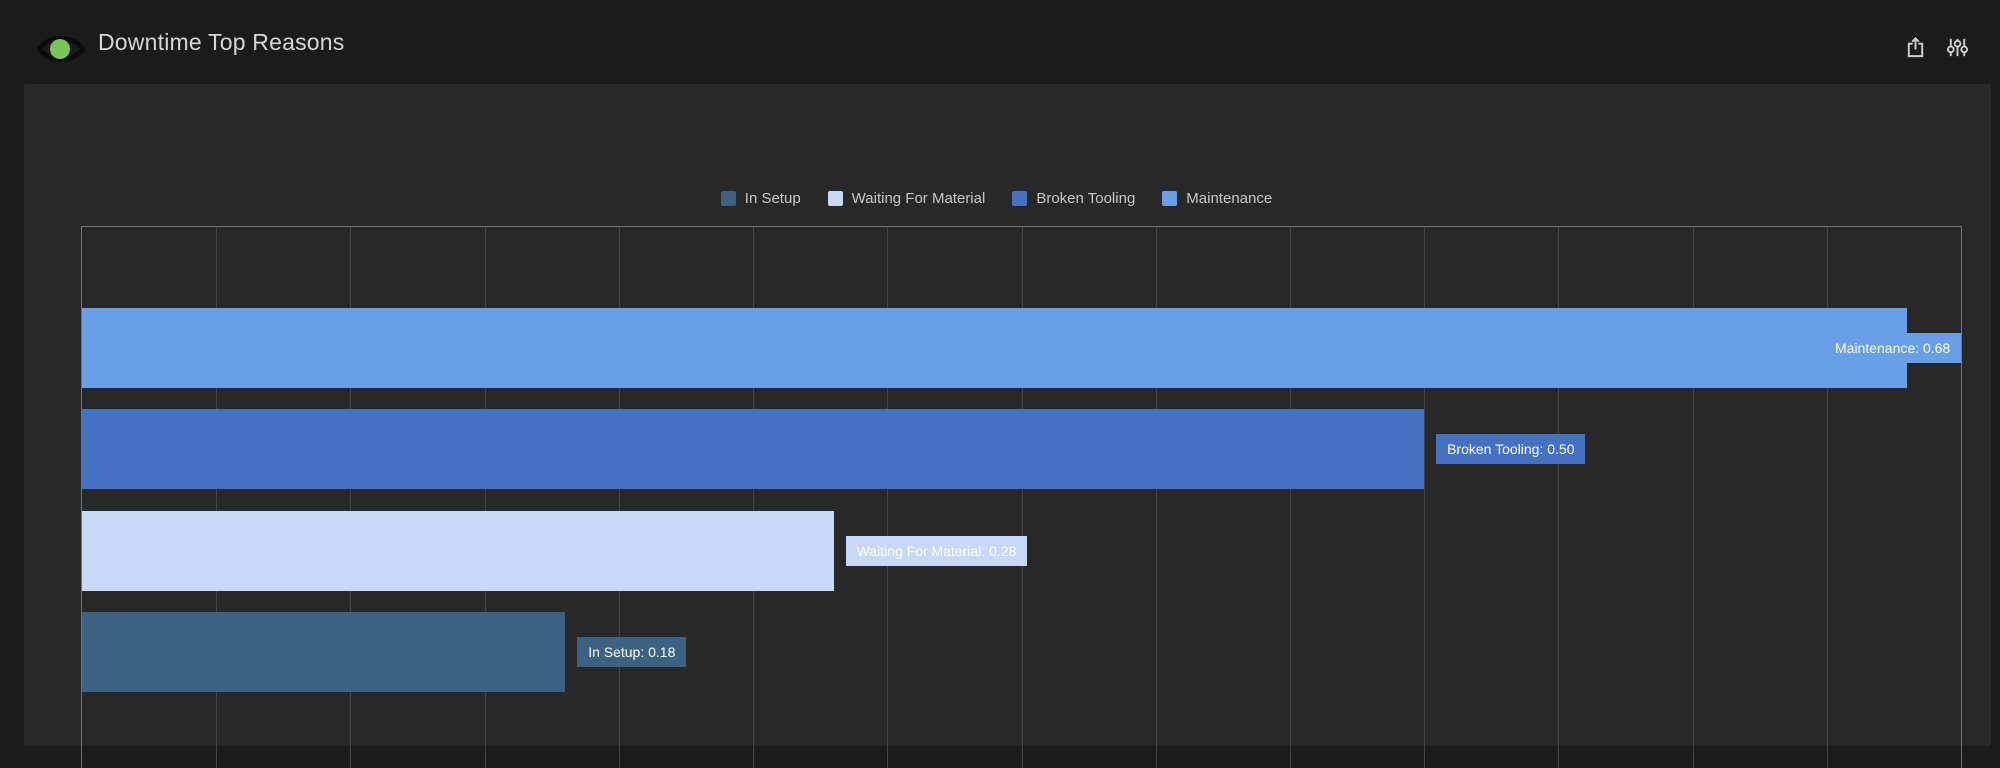 The height and width of the screenshot is (768, 2000). I want to click on share-icon, so click(1915, 46).